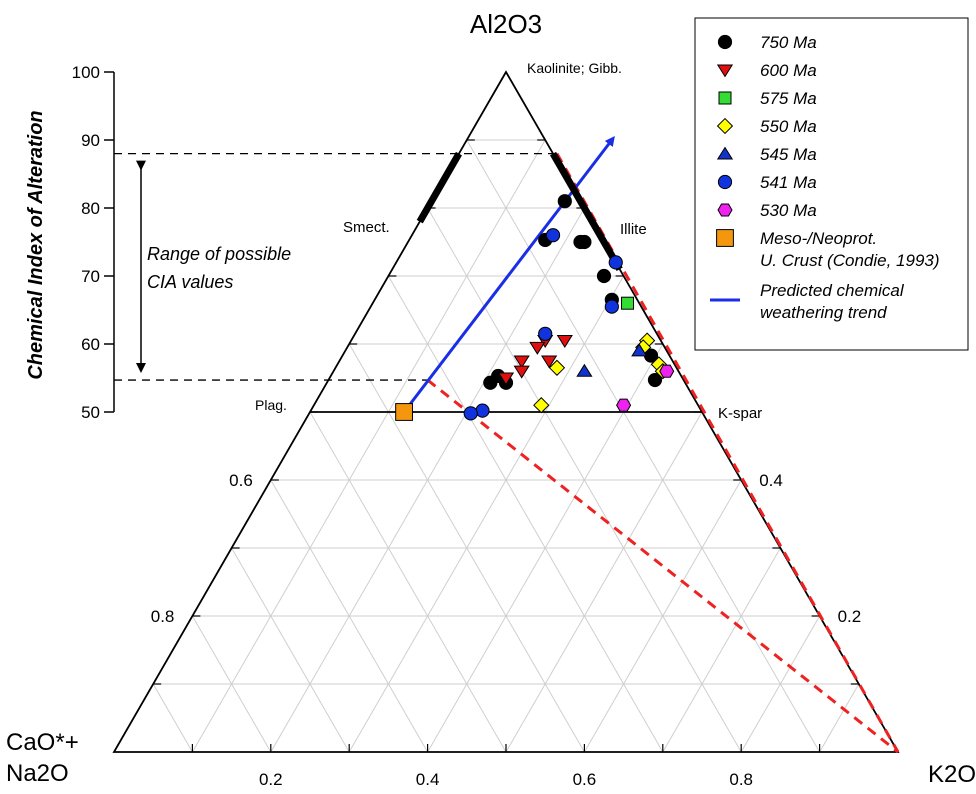  What do you see at coordinates (850, 616) in the screenshot?
I see `right-edge-tick-label: 0.2` at bounding box center [850, 616].